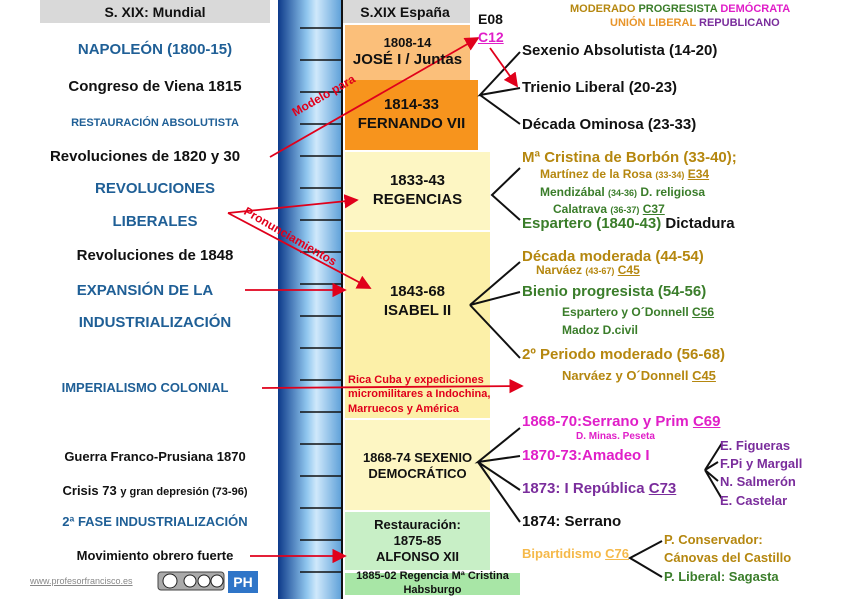 This screenshot has width=848, height=599. Describe the element at coordinates (417, 292) in the screenshot. I see `period-line: 1843-68` at that location.